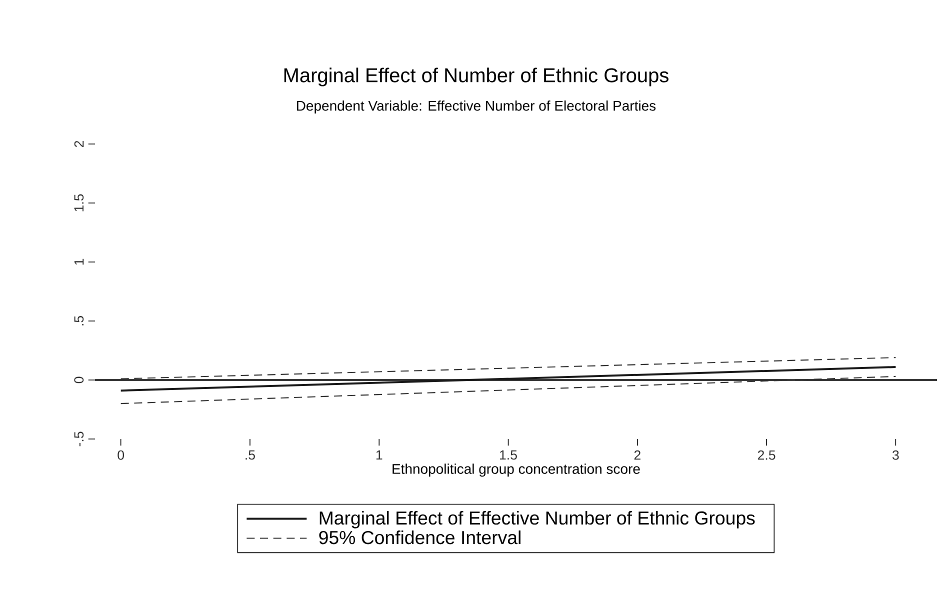 The height and width of the screenshot is (613, 952). Describe the element at coordinates (637, 455) in the screenshot. I see `x-tick-label: 2` at that location.